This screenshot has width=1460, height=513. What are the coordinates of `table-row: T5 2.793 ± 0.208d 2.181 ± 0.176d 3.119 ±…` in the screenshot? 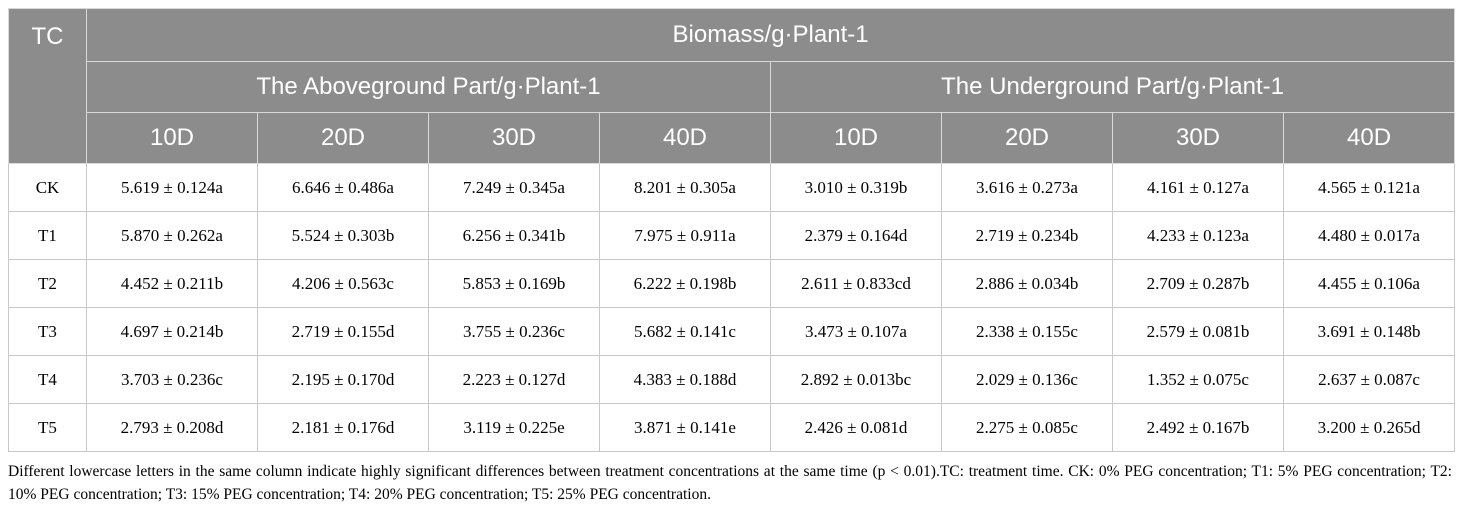 It's located at (732, 427).